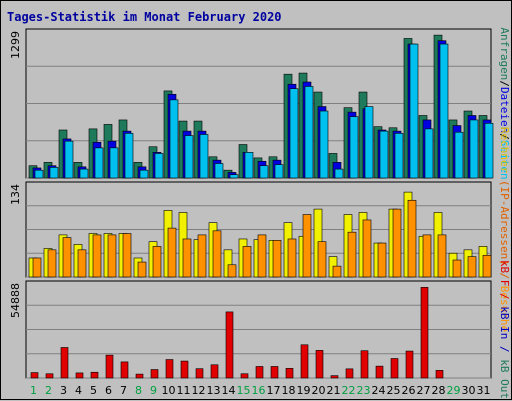 This screenshot has width=512, height=401. What do you see at coordinates (274, 390) in the screenshot?
I see `x-tick-label: 17` at bounding box center [274, 390].